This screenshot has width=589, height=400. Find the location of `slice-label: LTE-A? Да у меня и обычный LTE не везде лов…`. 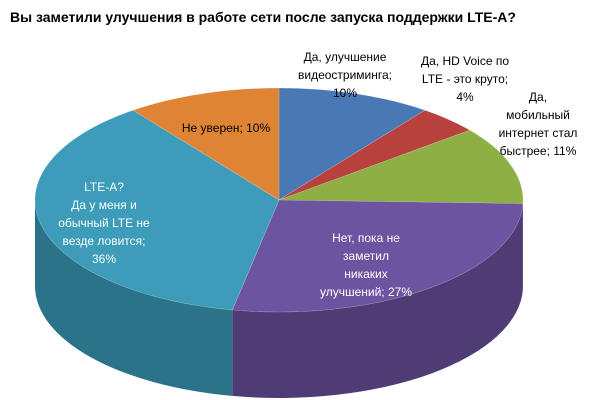

slice-label: LTE-A? Да у меня и обычный LTE не везде лов… is located at coordinates (104, 223).